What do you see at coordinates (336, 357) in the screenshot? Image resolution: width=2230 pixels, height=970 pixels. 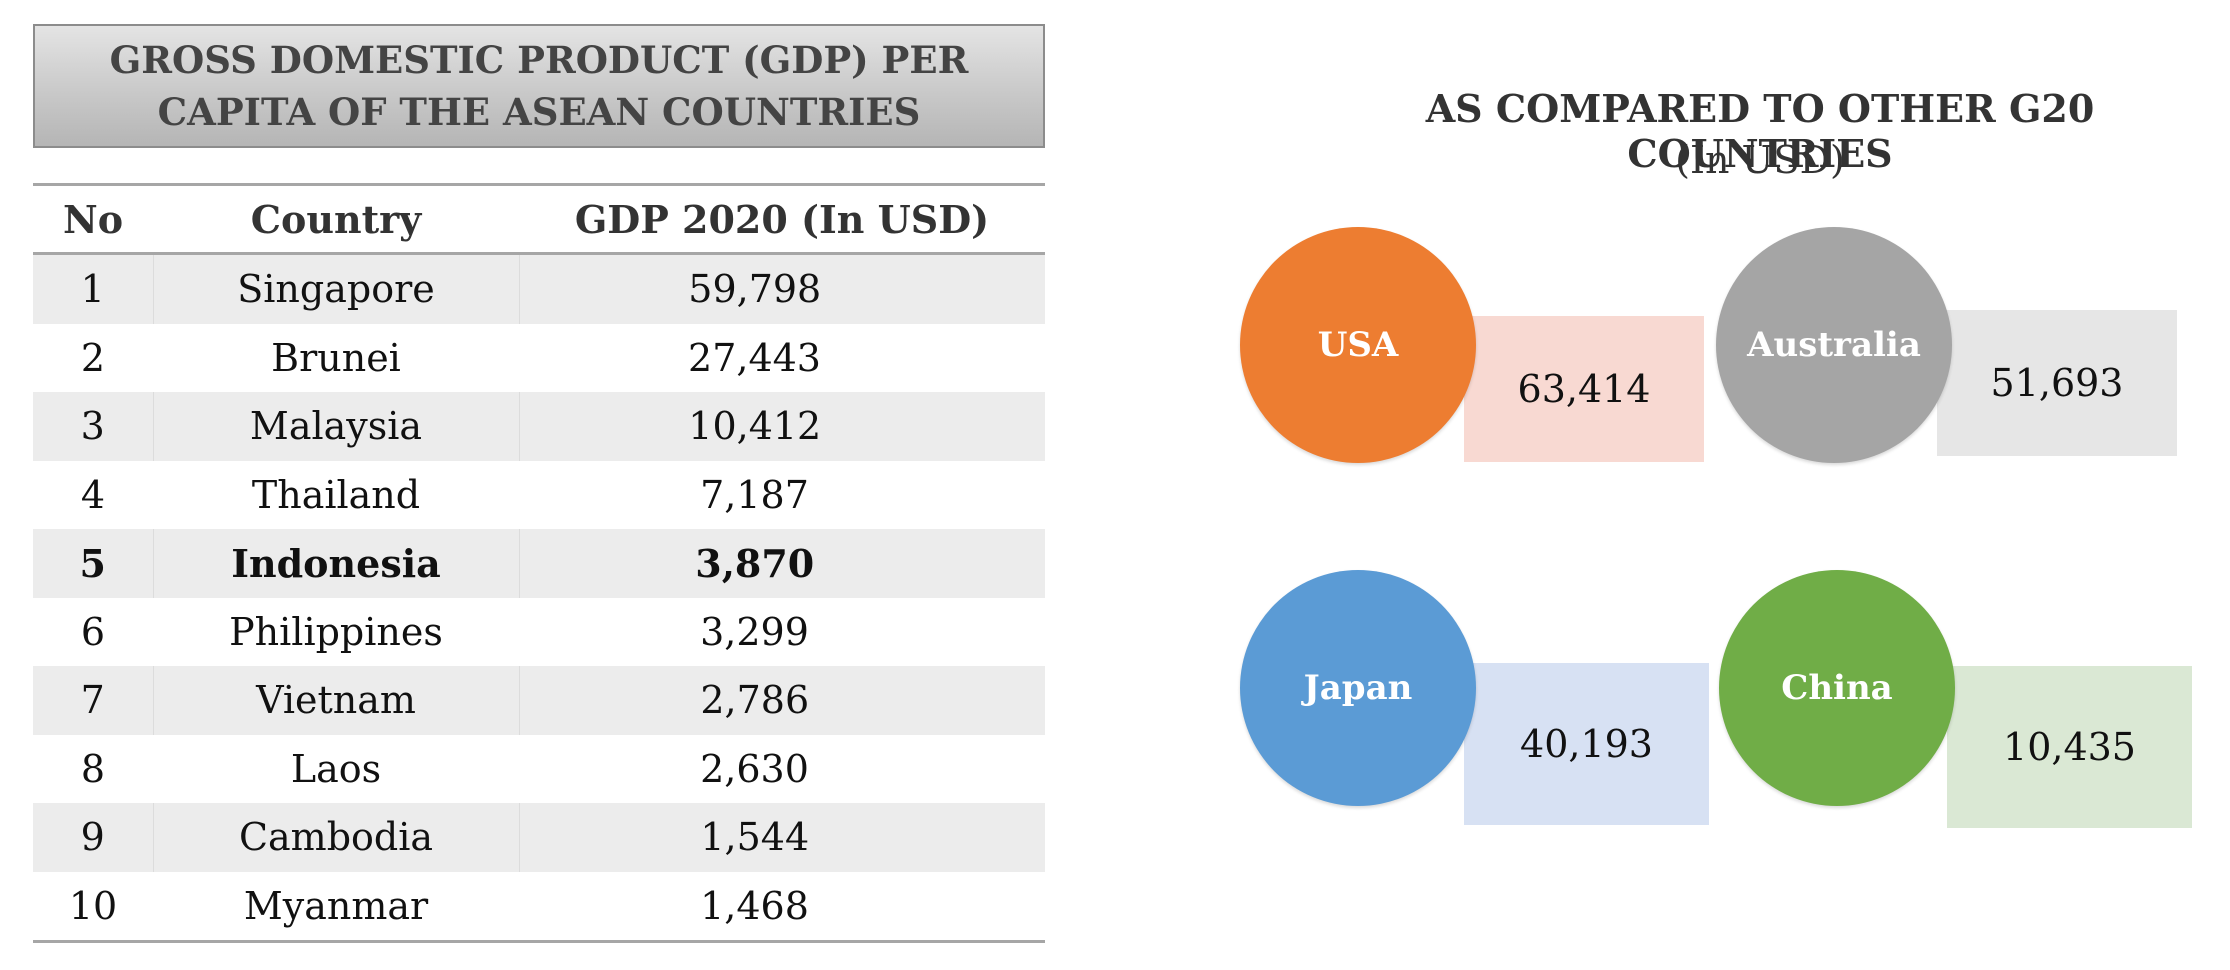 I see `row-country: Brunei` at bounding box center [336, 357].